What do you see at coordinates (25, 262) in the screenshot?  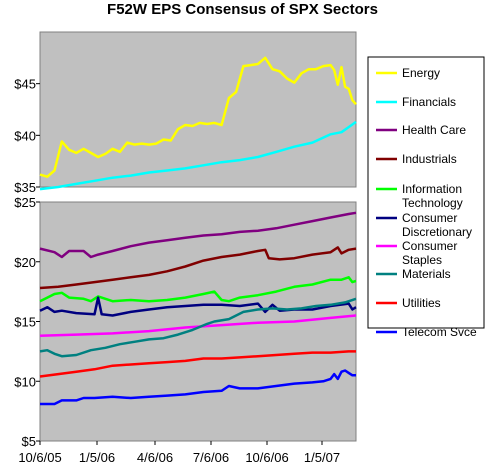 I see `bottom-y-tick-label: $20` at bounding box center [25, 262].